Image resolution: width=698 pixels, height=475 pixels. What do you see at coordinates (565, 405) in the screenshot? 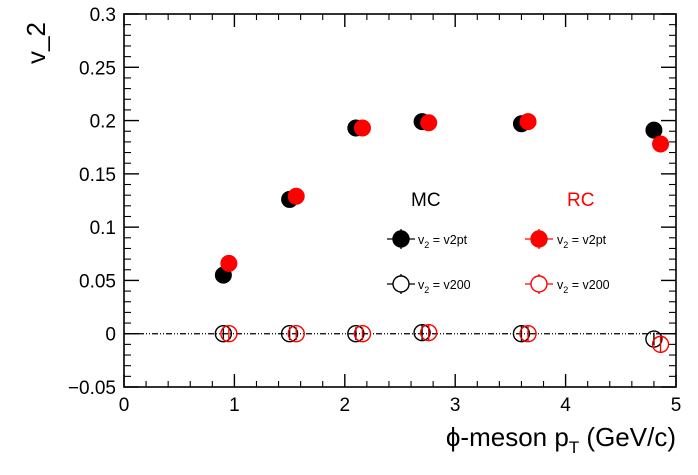
I see `x-tick-label: 4` at bounding box center [565, 405].